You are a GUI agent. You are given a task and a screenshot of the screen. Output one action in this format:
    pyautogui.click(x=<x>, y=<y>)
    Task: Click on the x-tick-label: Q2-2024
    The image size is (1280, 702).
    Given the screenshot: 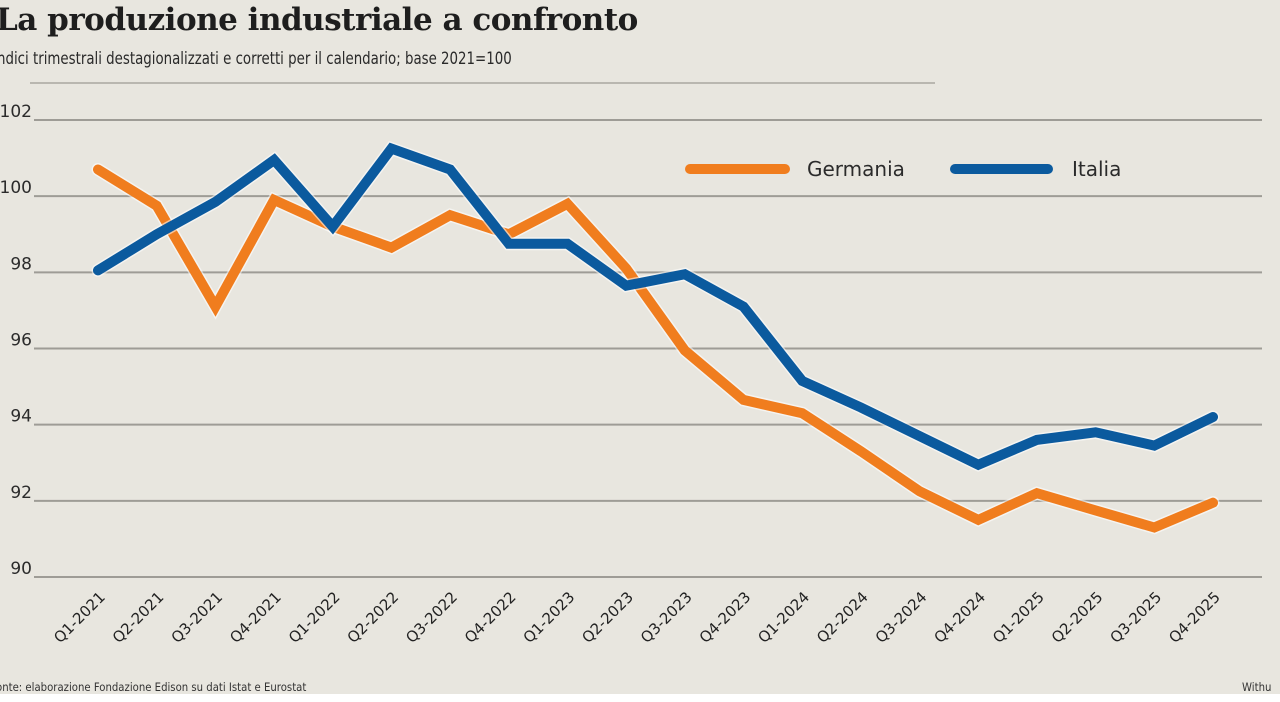 What is the action you would take?
    pyautogui.click(x=842, y=617)
    